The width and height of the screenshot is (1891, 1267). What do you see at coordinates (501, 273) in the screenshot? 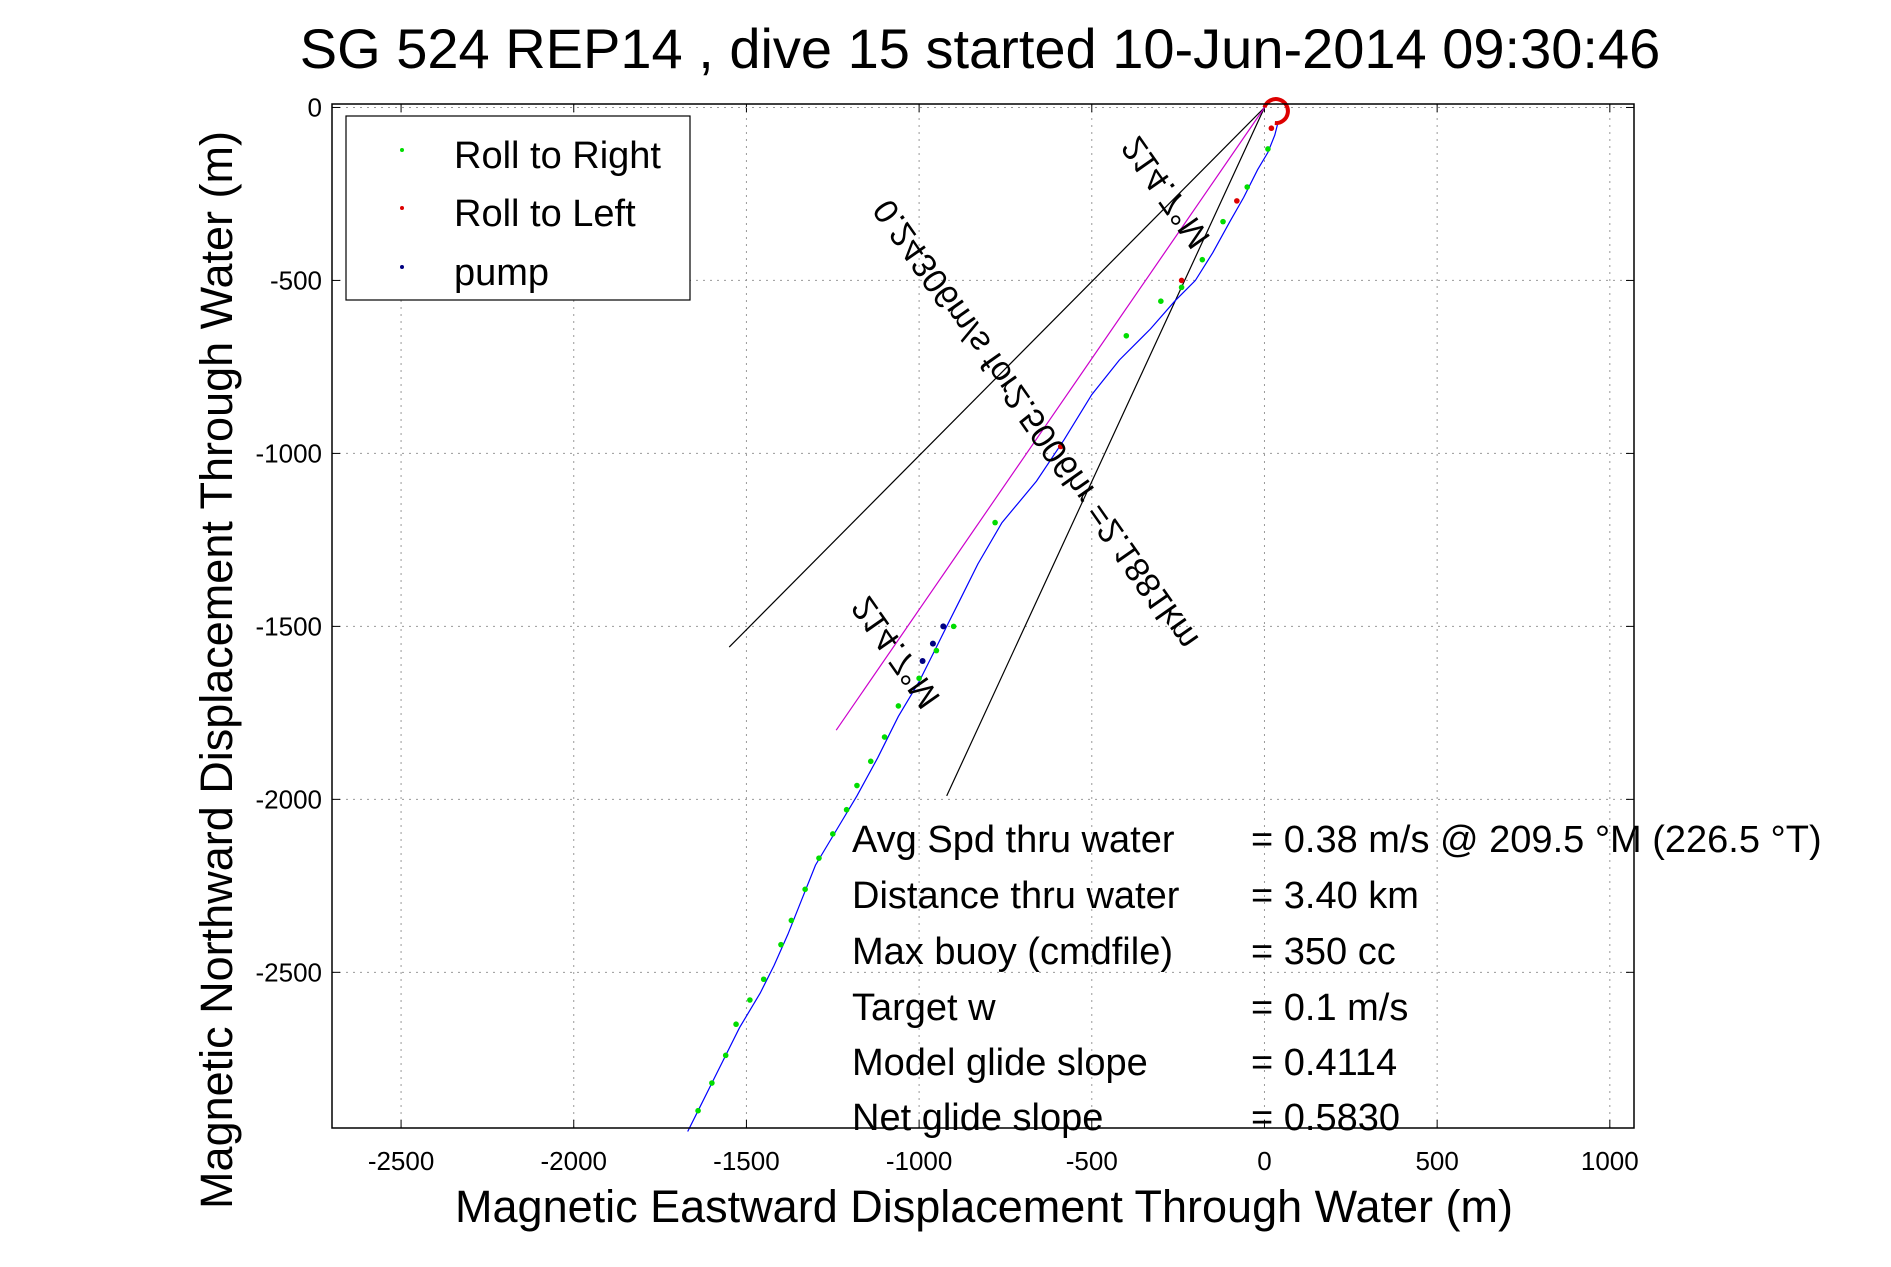
I see `legend-label-pump: pump` at bounding box center [501, 273].